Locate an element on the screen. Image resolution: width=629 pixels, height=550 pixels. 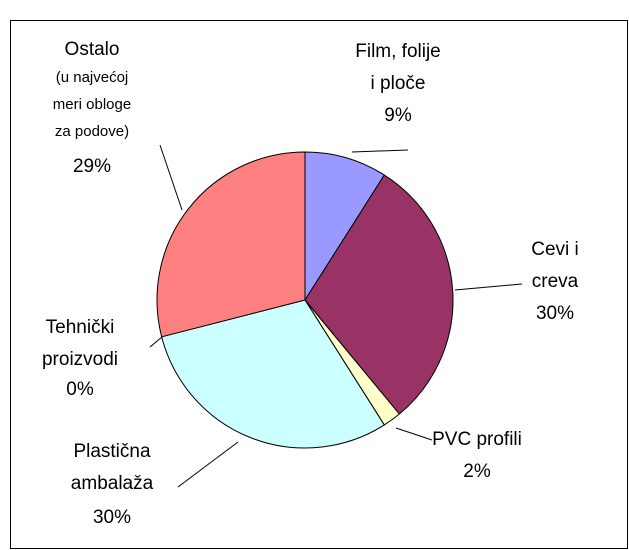
category-label: PVC profili is located at coordinates (477, 439).